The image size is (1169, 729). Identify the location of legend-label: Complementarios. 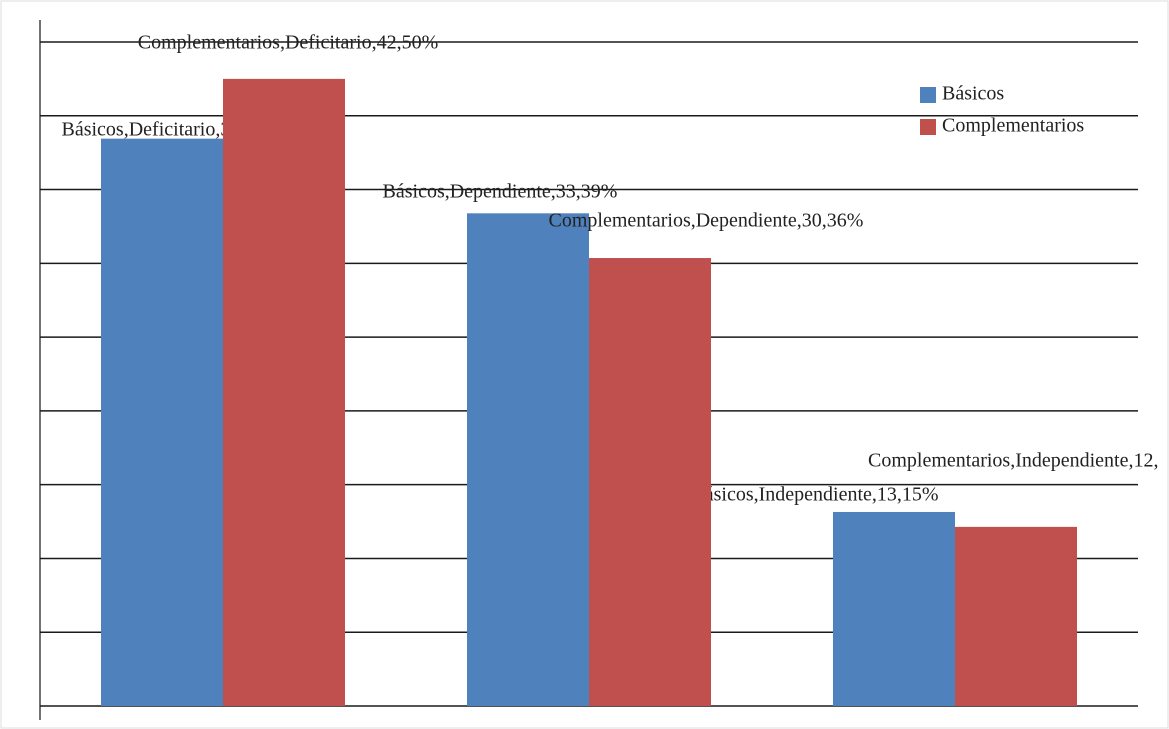
(1013, 126).